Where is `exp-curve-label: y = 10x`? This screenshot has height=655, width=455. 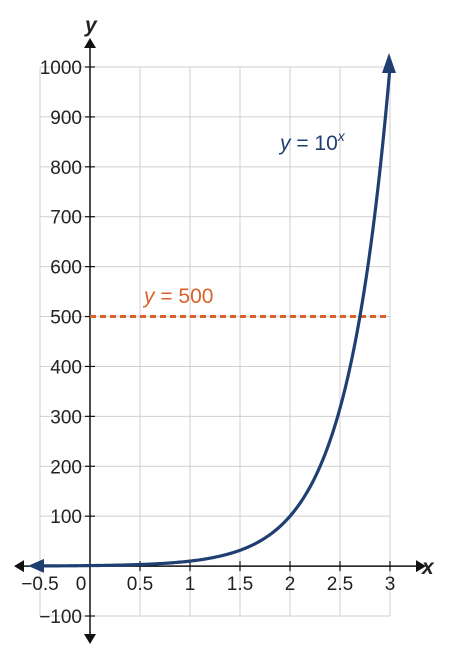
exp-curve-label: y = 10x is located at coordinates (312, 141).